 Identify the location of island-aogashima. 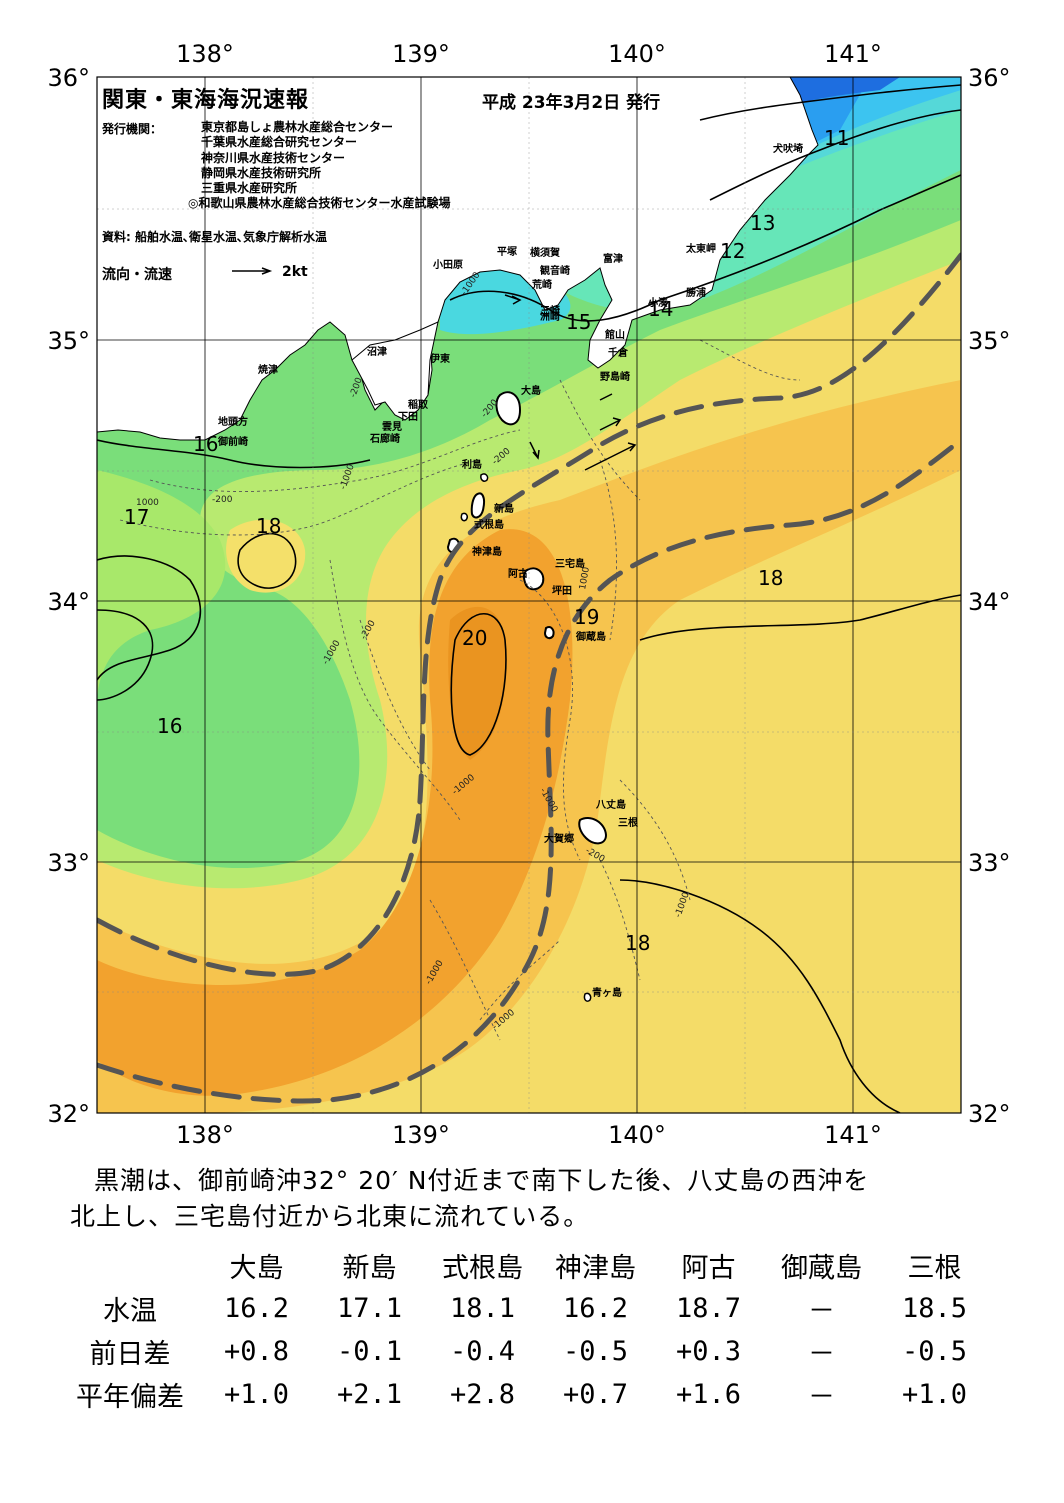
(587, 997).